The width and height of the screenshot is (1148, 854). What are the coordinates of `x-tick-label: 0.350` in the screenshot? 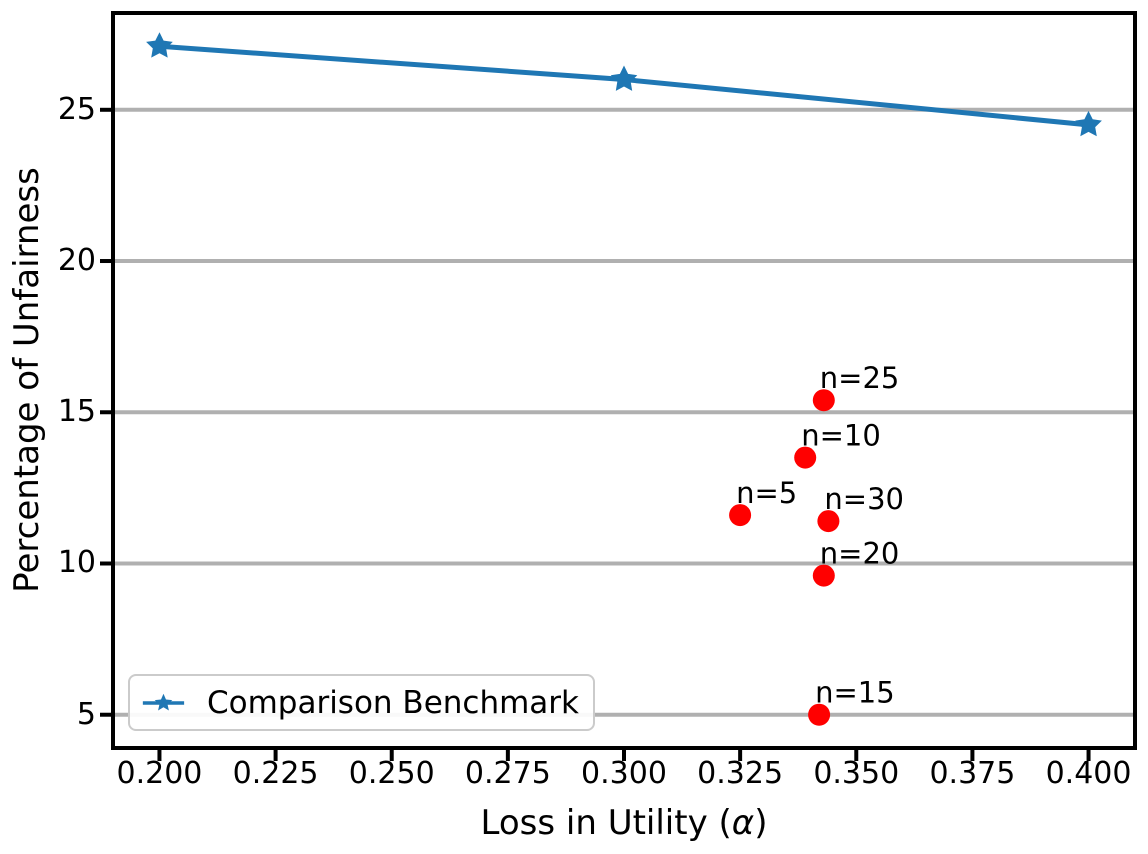 It's located at (856, 773).